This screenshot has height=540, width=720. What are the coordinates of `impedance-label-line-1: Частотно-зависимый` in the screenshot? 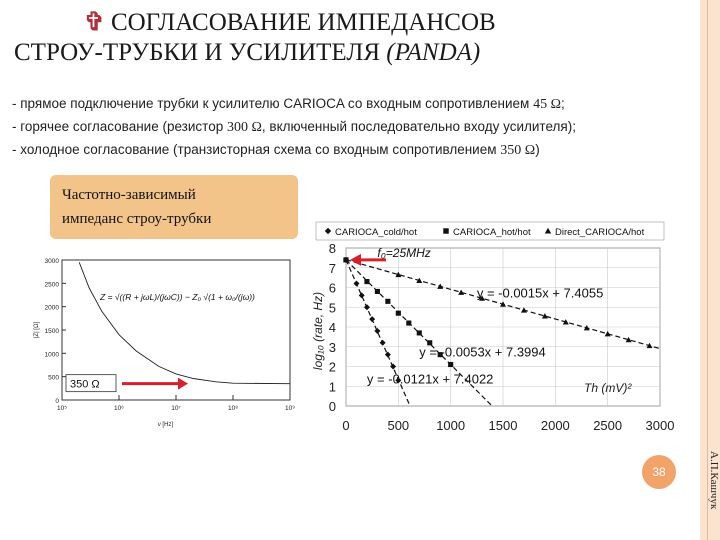 It's located at (129, 195).